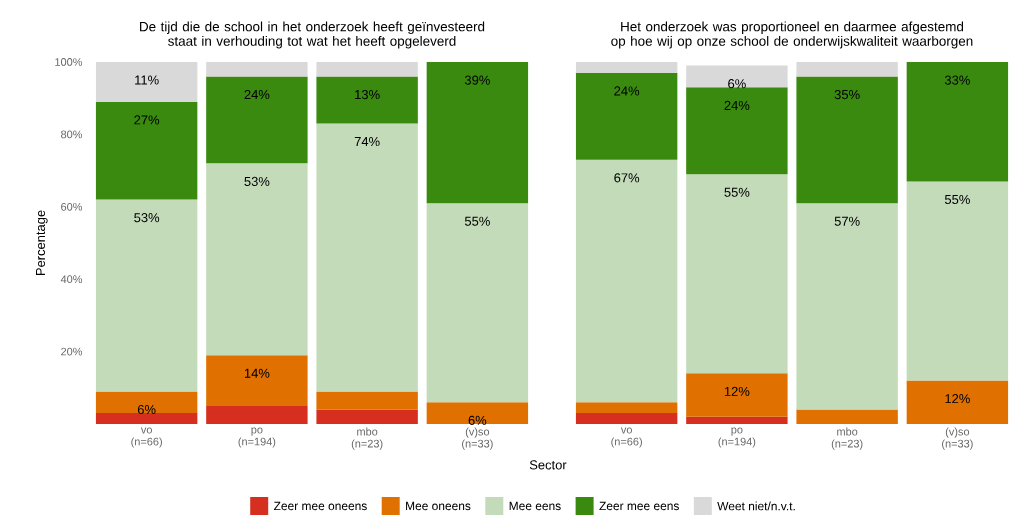 Image resolution: width=1031 pixels, height=517 pixels. Describe the element at coordinates (367, 142) in the screenshot. I see `data-label: 74%` at that location.